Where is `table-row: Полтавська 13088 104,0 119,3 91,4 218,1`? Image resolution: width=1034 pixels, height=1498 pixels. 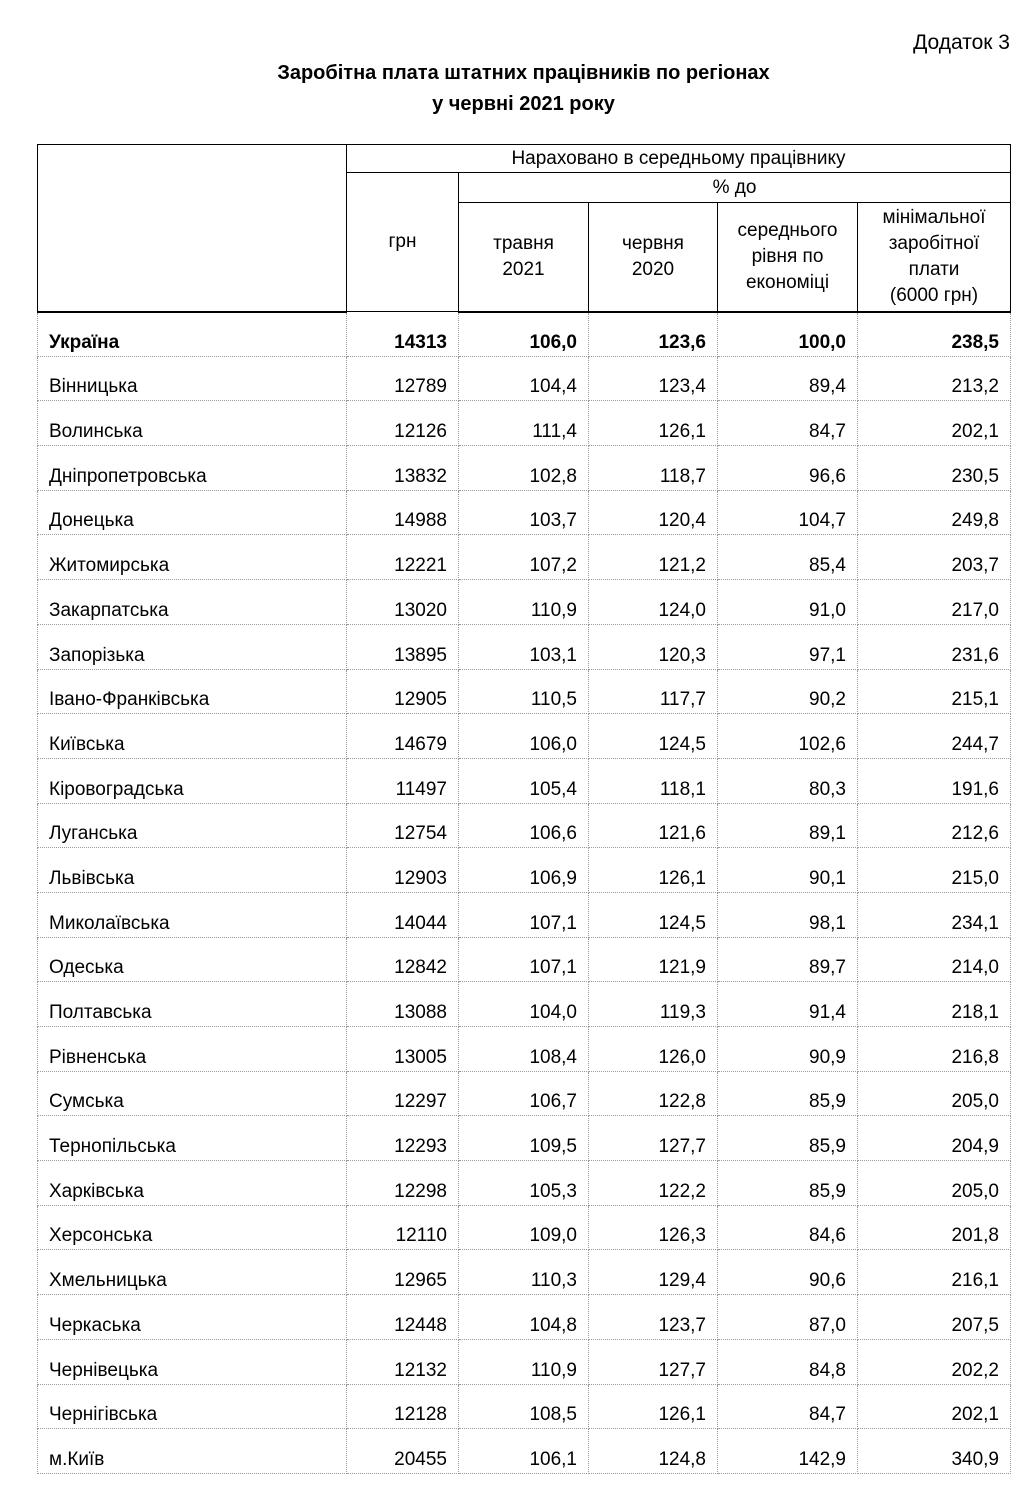
table-row: Полтавська 13088 104,0 119,3 91,4 218,1 is located at coordinates (524, 1004).